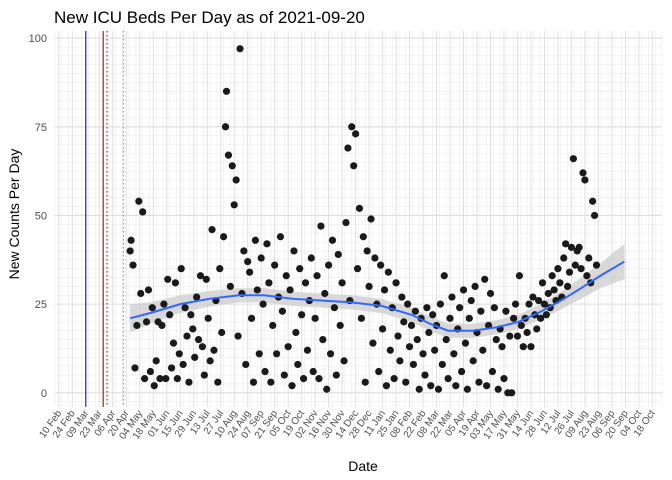 The height and width of the screenshot is (480, 672). What do you see at coordinates (377, 296) in the screenshot?
I see `trend-line` at bounding box center [377, 296].